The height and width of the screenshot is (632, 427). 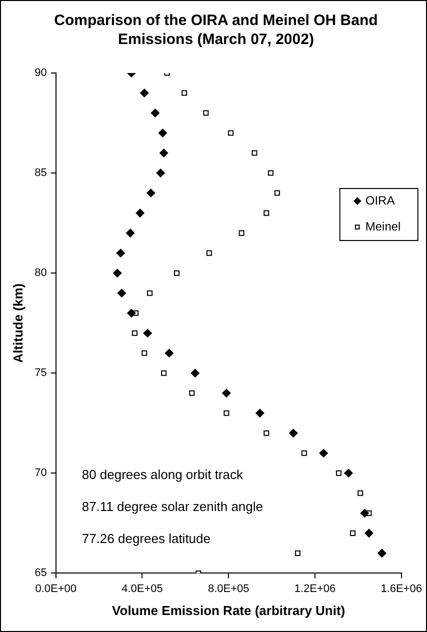 What do you see at coordinates (146, 538) in the screenshot?
I see `annotation: 77.26 degrees latitude` at bounding box center [146, 538].